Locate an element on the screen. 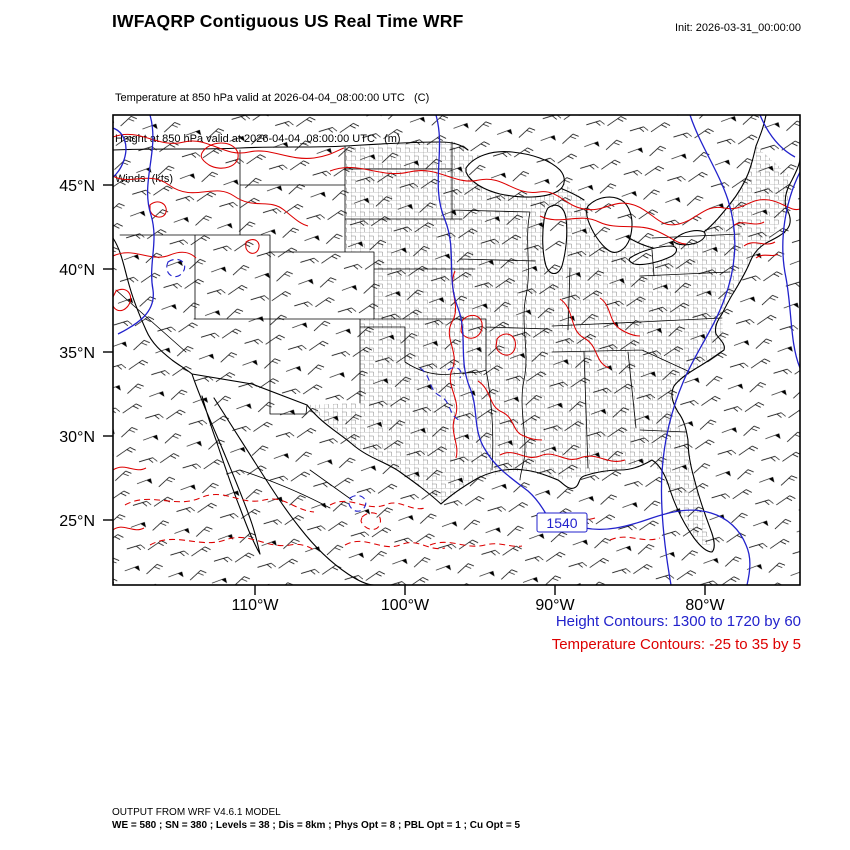 This screenshot has width=850, height=850. height-contour-dashed is located at coordinates (314, 385).